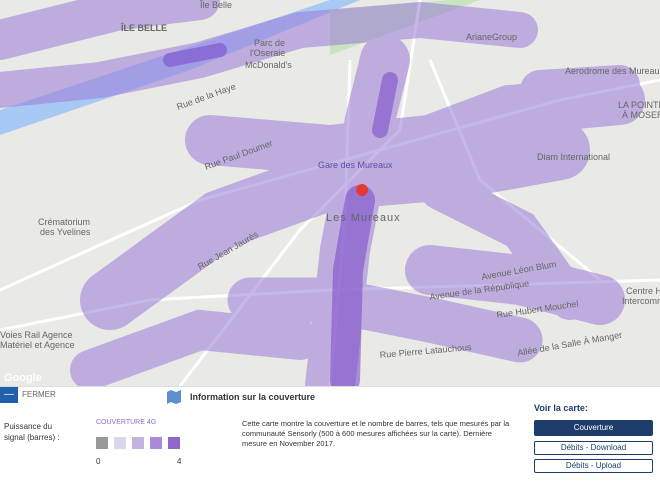 The height and width of the screenshot is (487, 660). What do you see at coordinates (98, 461) in the screenshot?
I see `legend-min: 0` at bounding box center [98, 461].